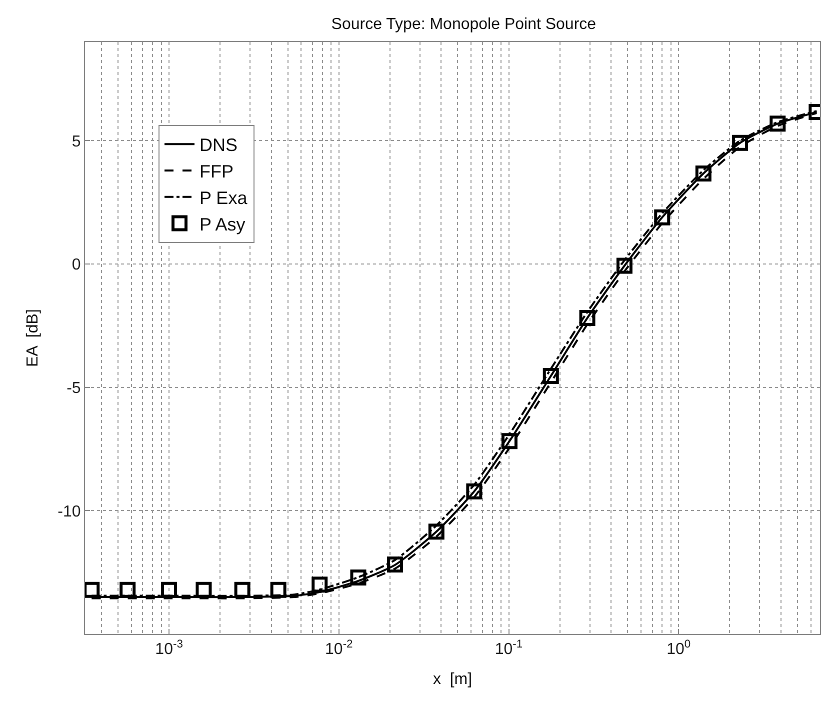 Image resolution: width=828 pixels, height=702 pixels. Describe the element at coordinates (223, 224) in the screenshot. I see `legend-label: P Asy` at that location.